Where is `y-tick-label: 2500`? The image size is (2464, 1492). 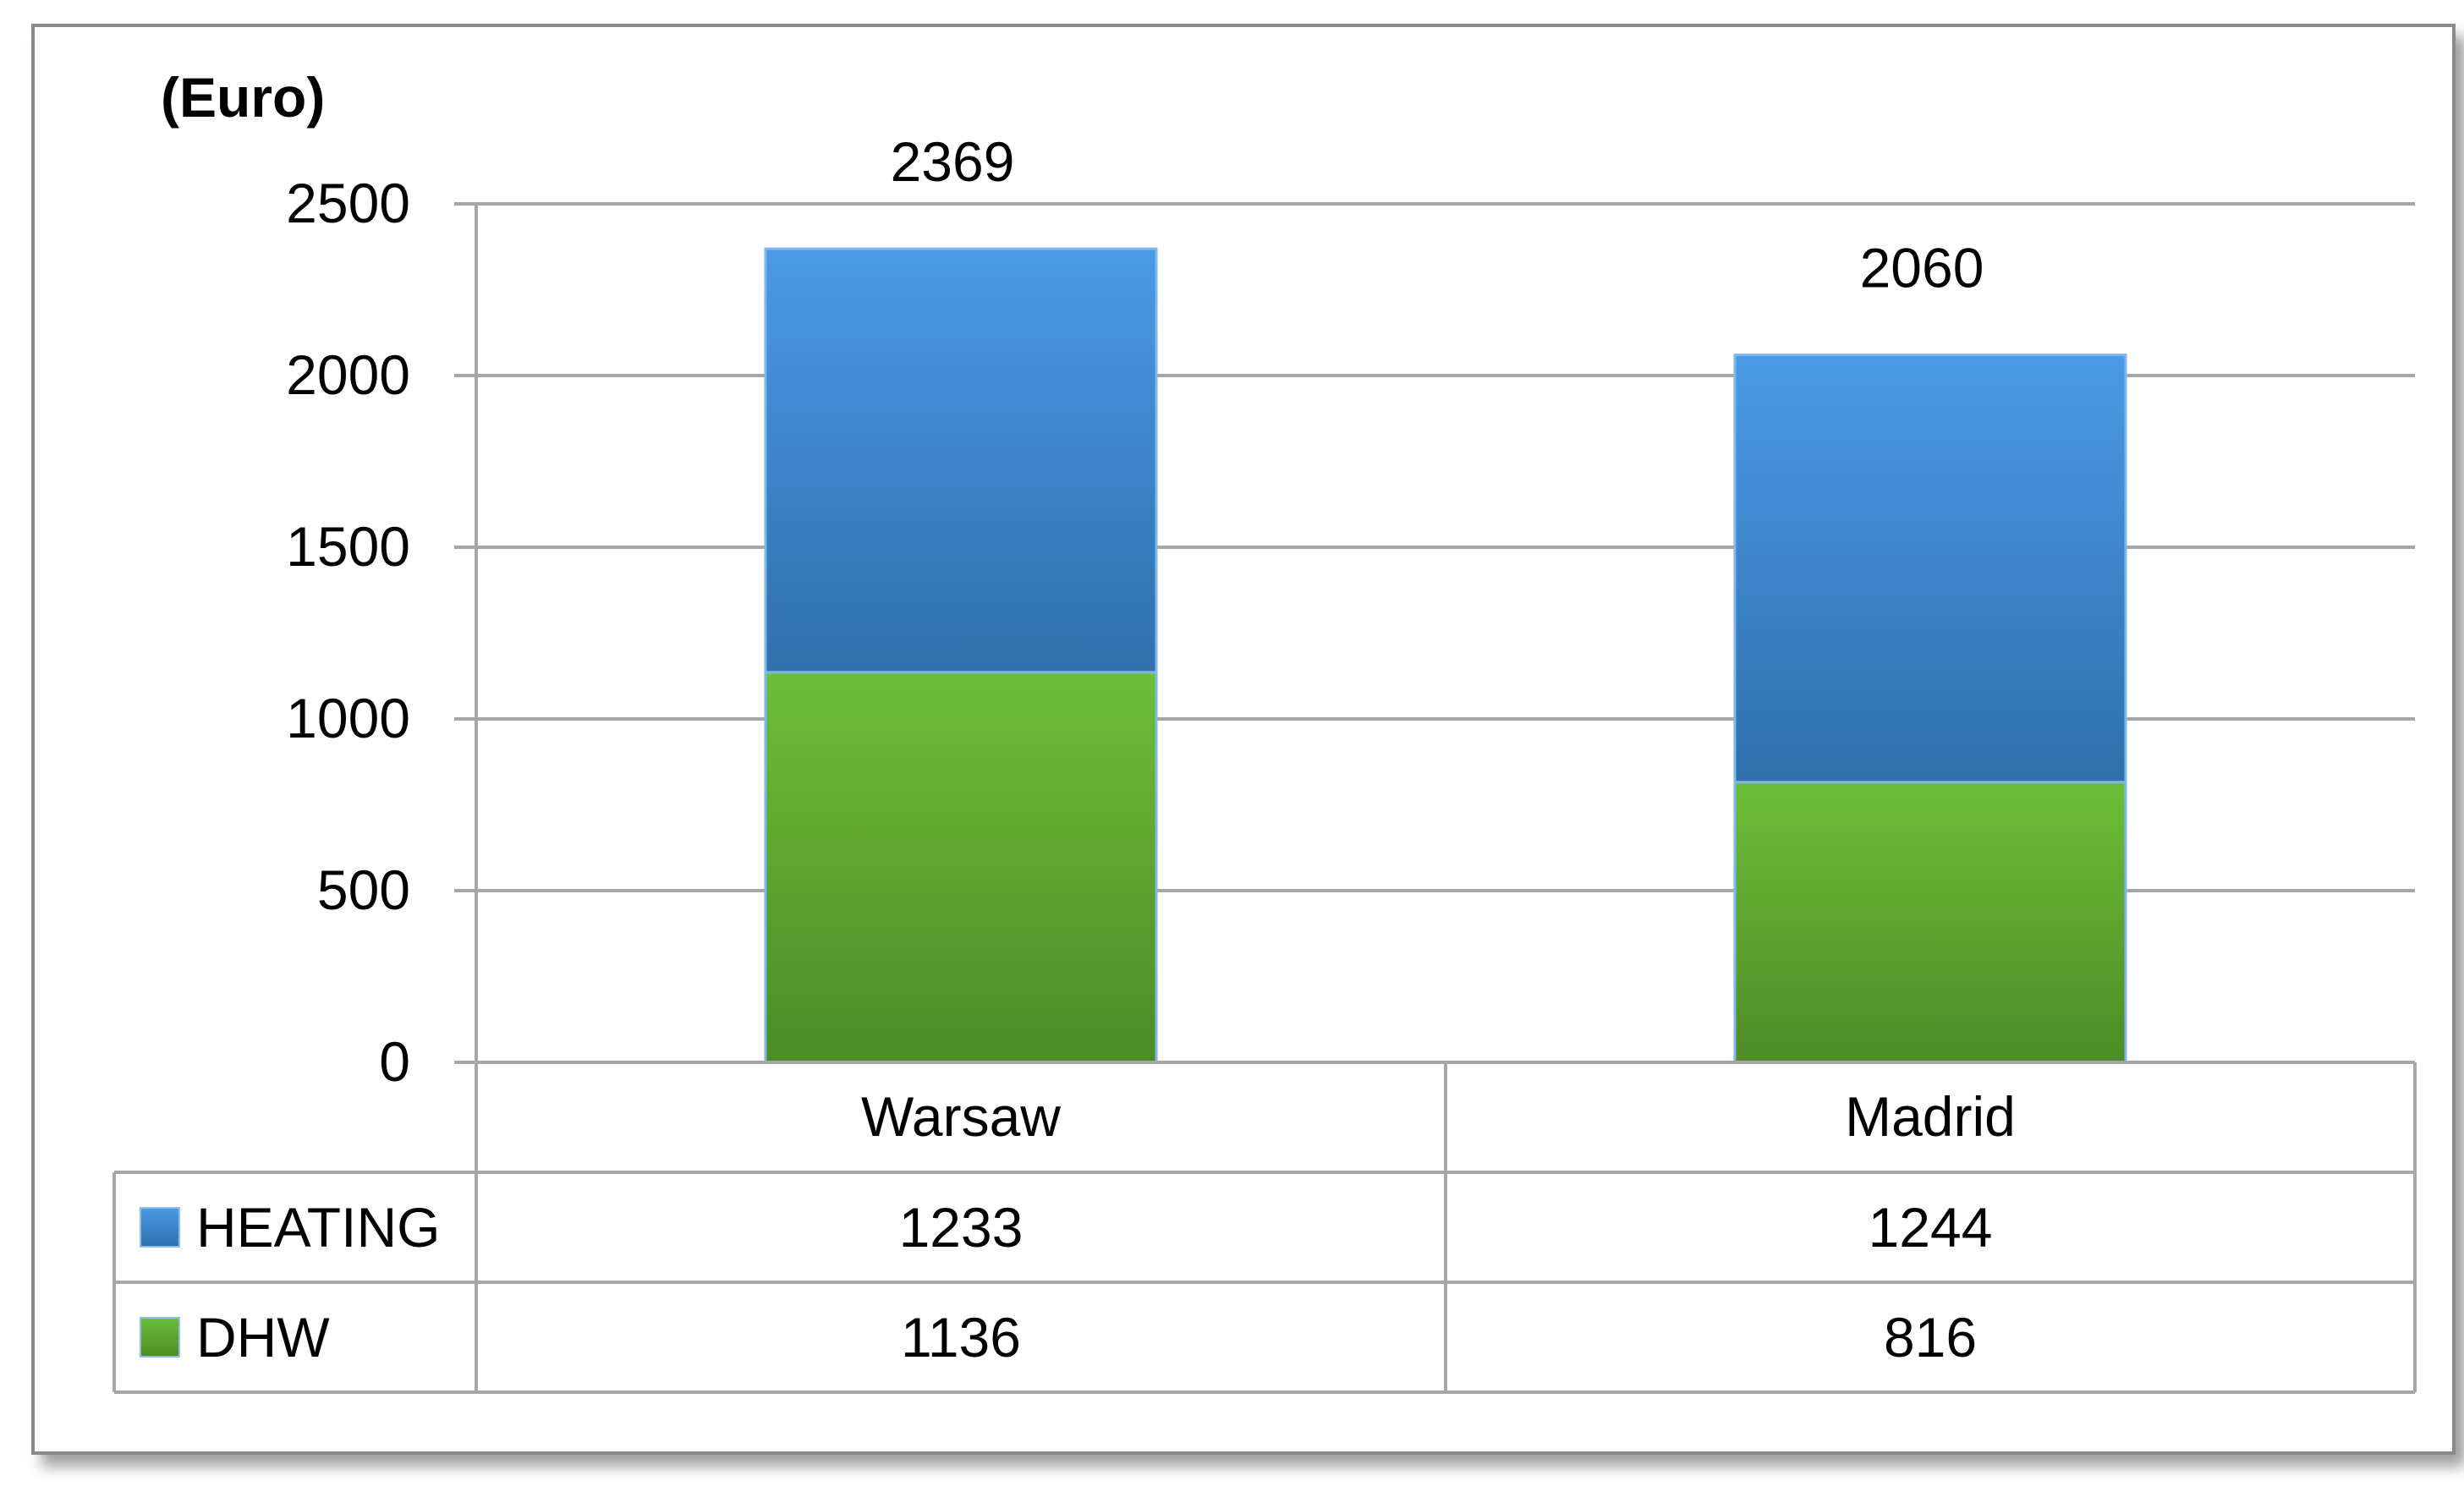 y-tick-label: 2500 is located at coordinates (348, 203).